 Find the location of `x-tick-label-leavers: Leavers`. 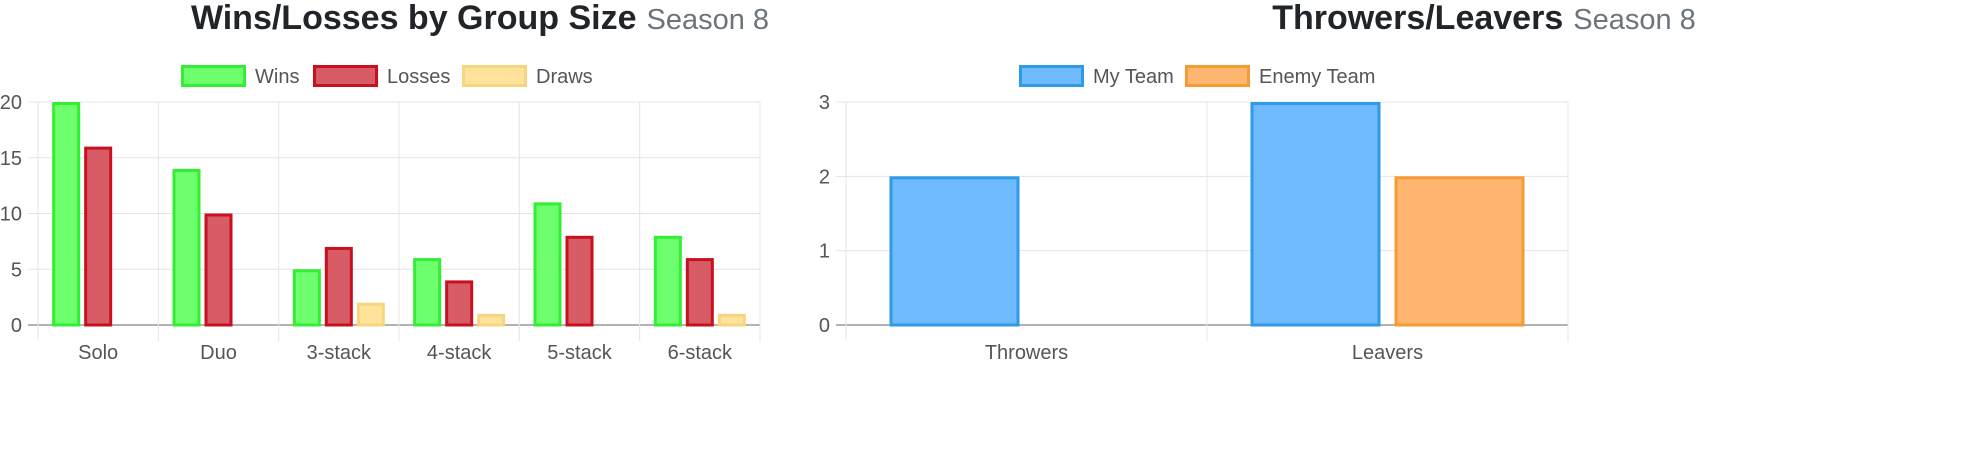

x-tick-label-leavers: Leavers is located at coordinates (1387, 353).